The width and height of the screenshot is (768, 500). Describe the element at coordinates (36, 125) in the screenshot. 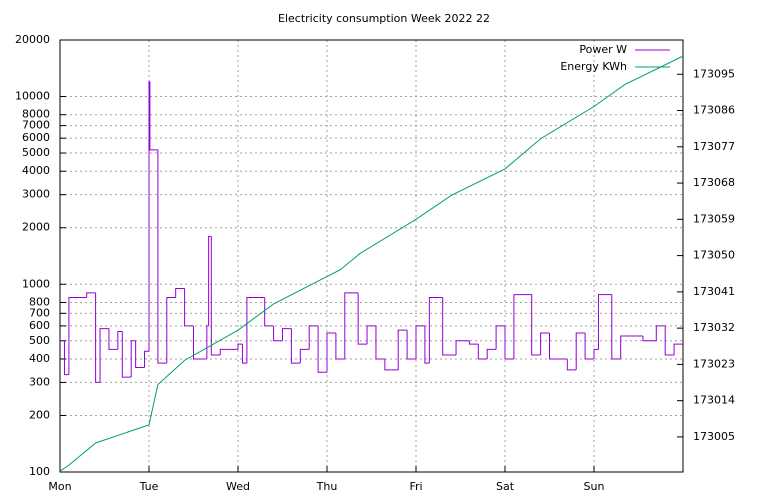

I see `y-tick-label: 7000` at that location.